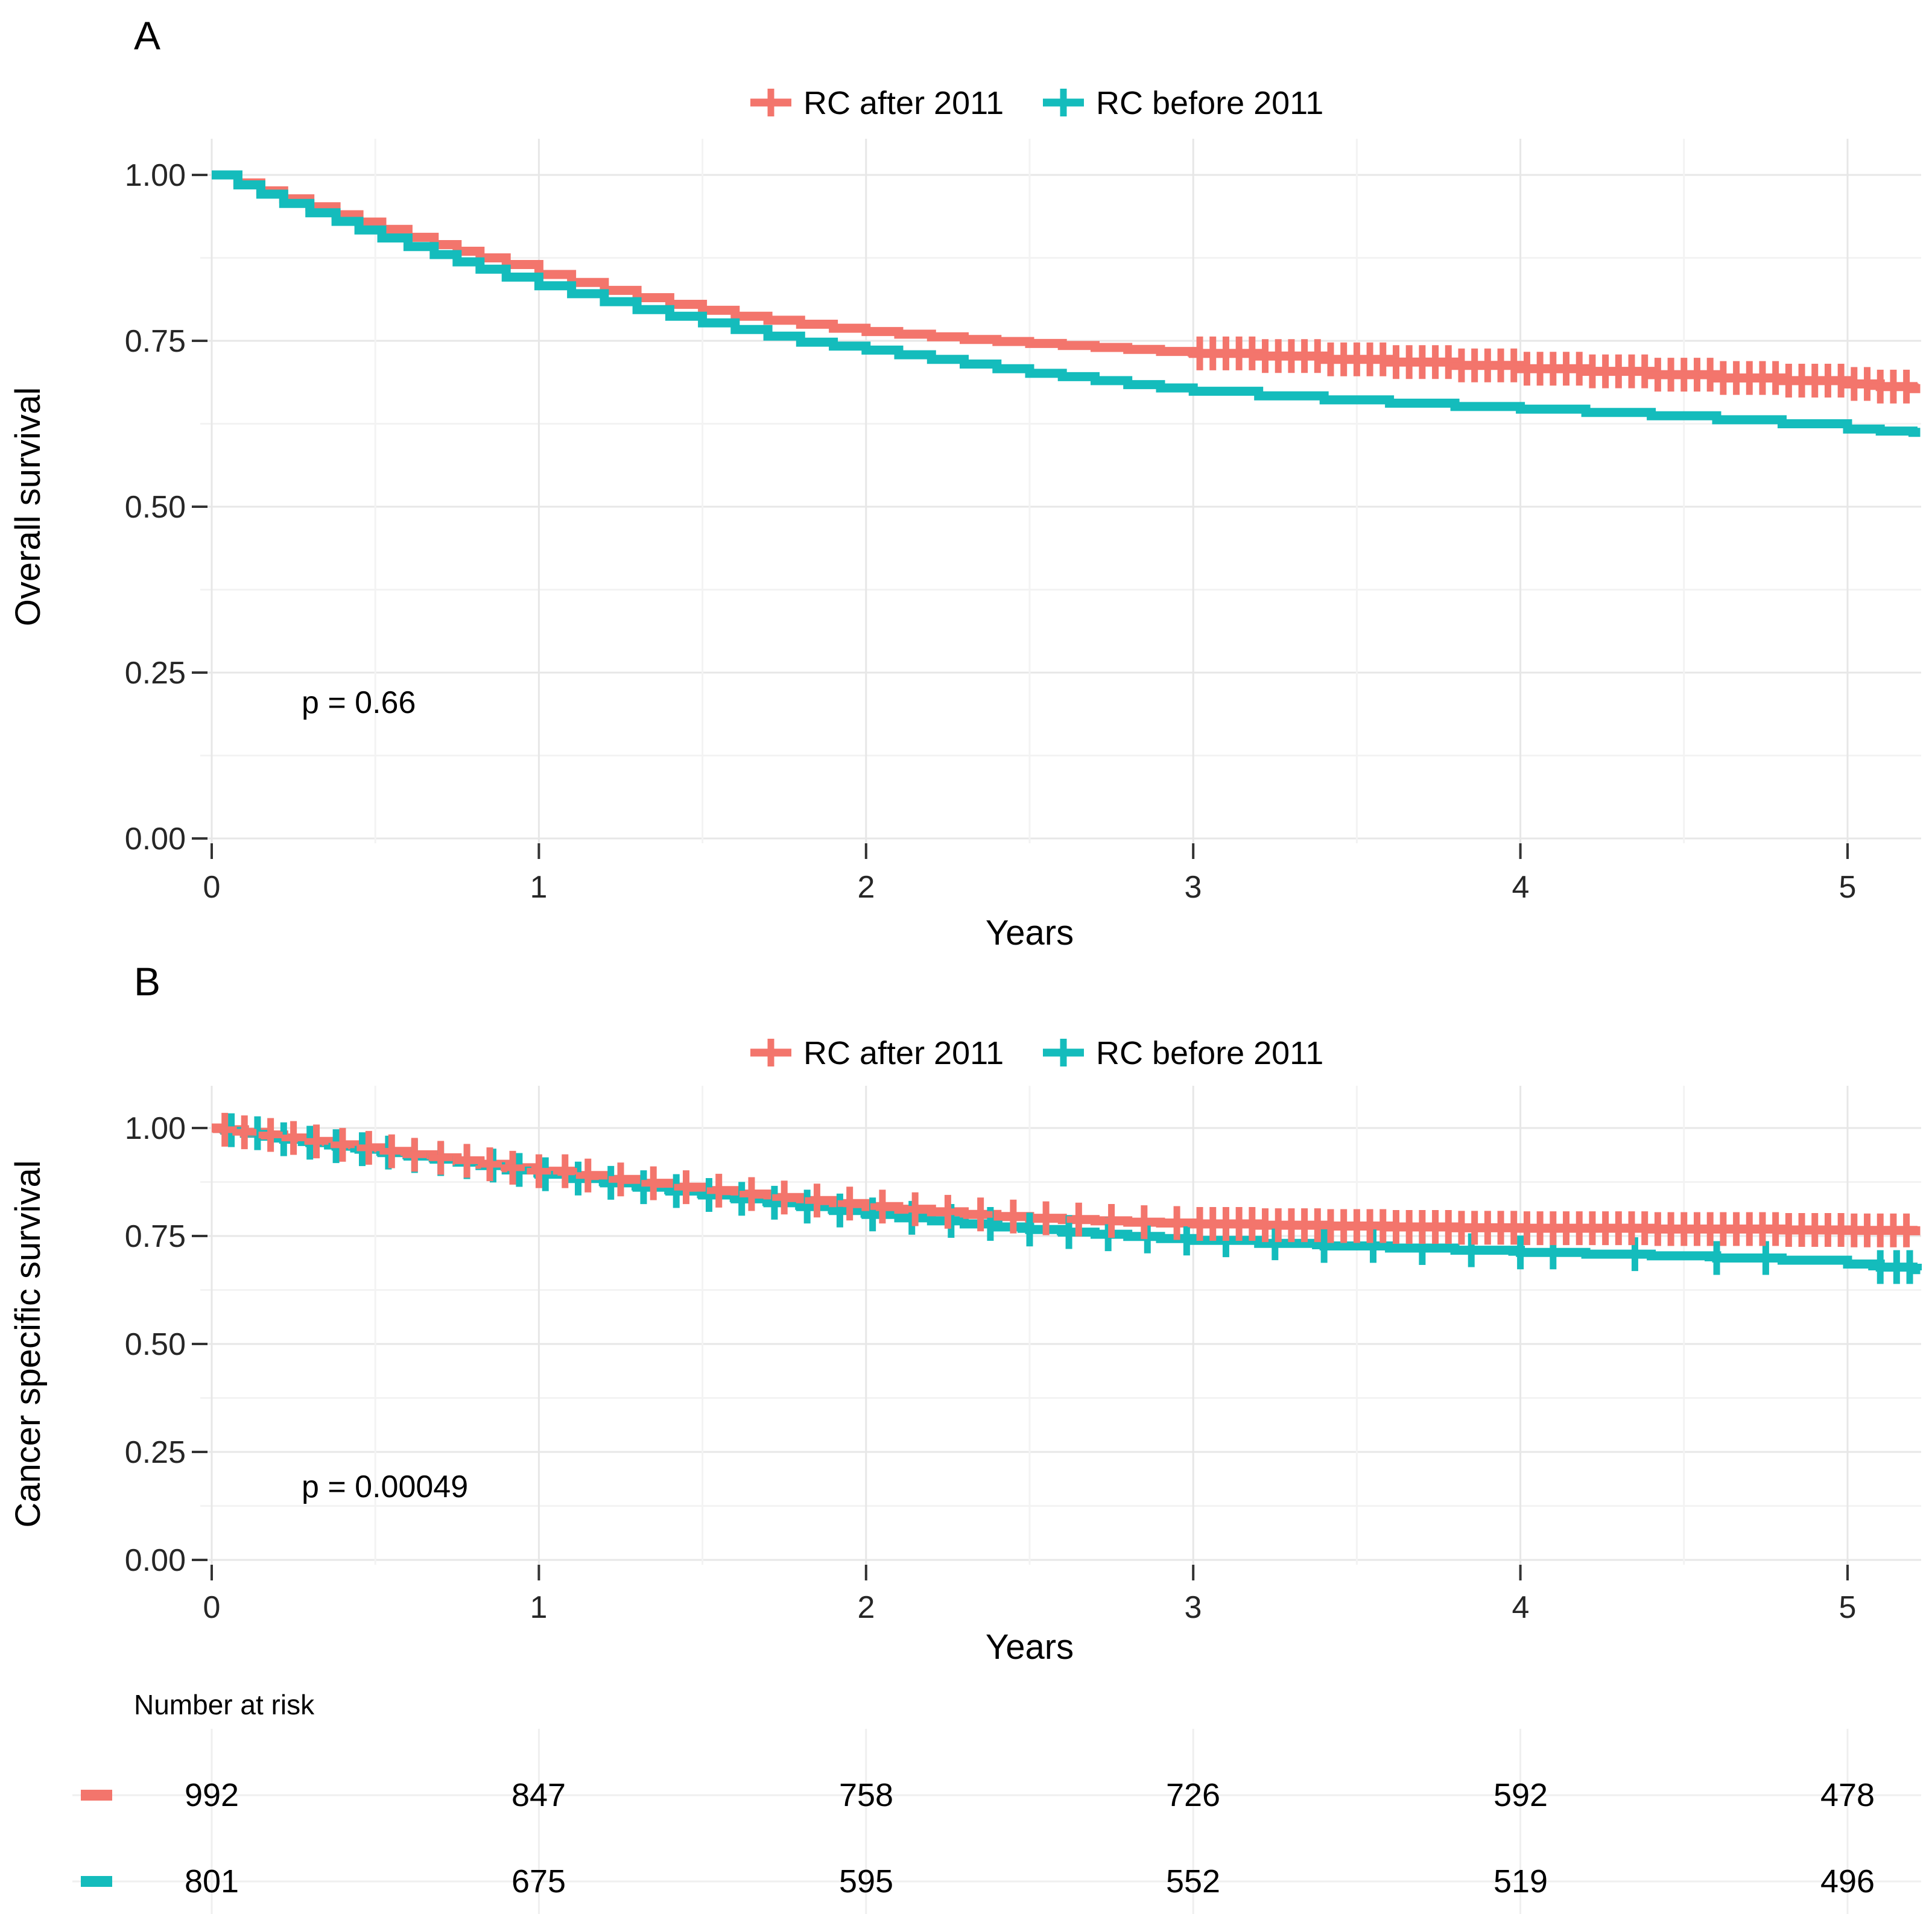 This screenshot has width=1932, height=1914. I want to click on panel-b-legend: RC after 2011 RC before 2011, so click(1036, 1053).